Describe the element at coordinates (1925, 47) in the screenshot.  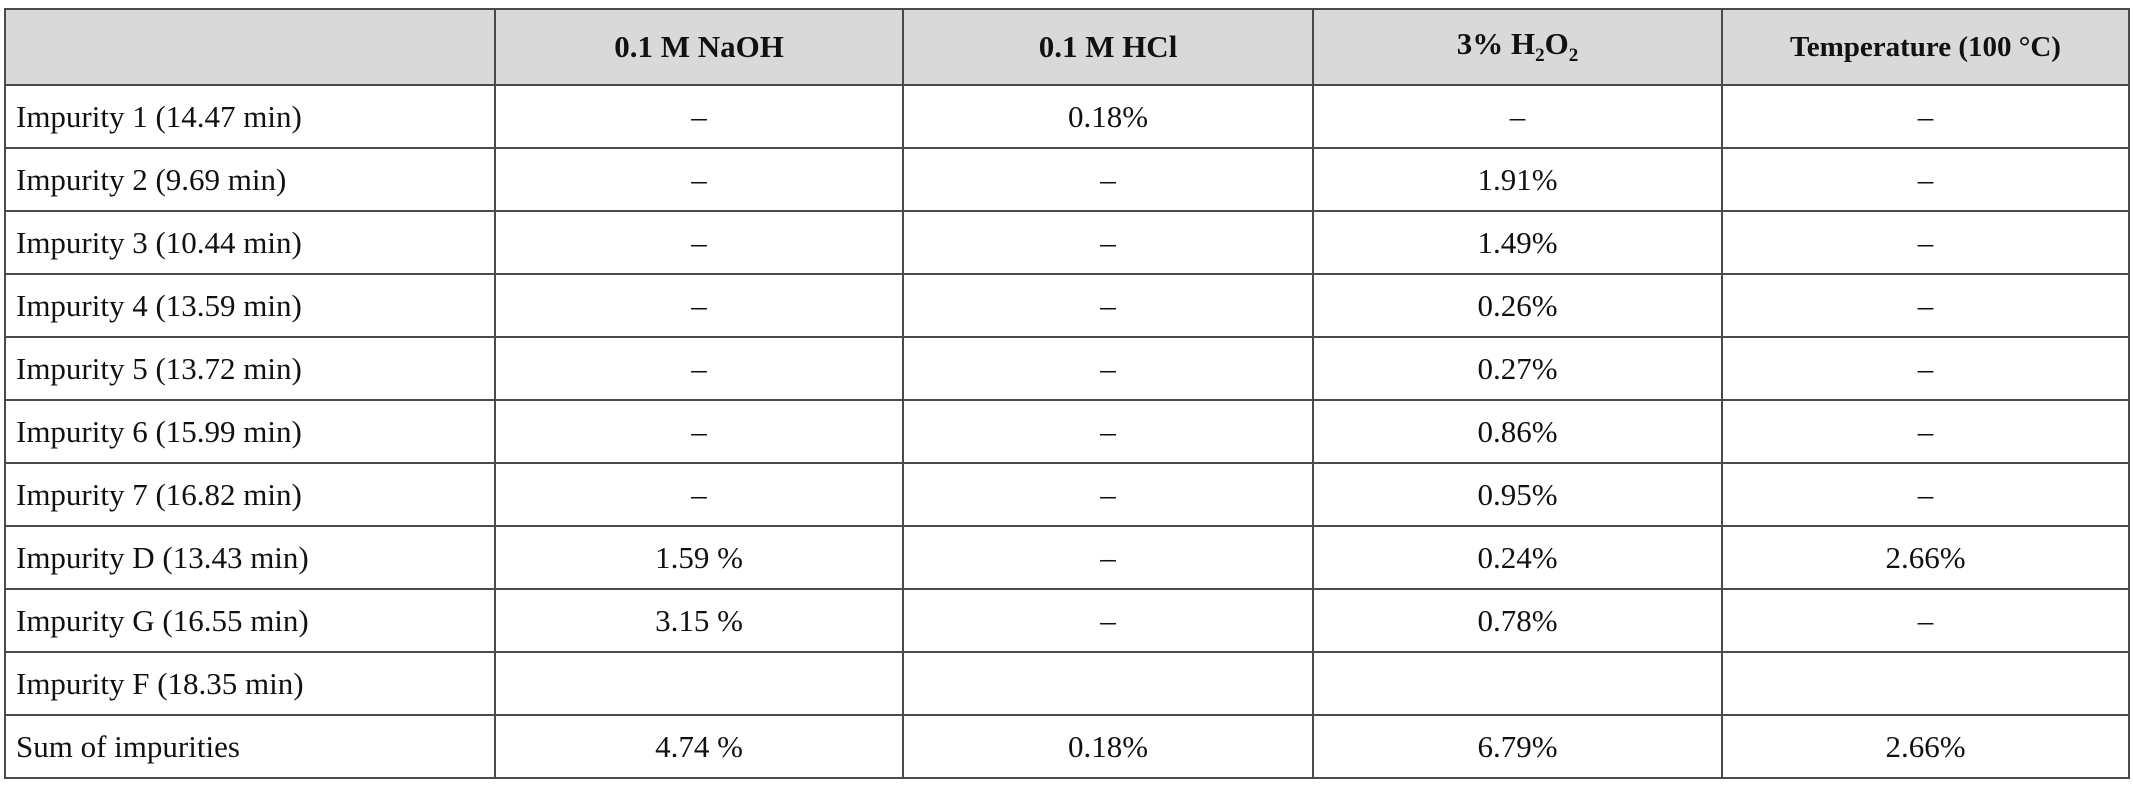
I see `header-cell: Temperature (100 °C)` at that location.